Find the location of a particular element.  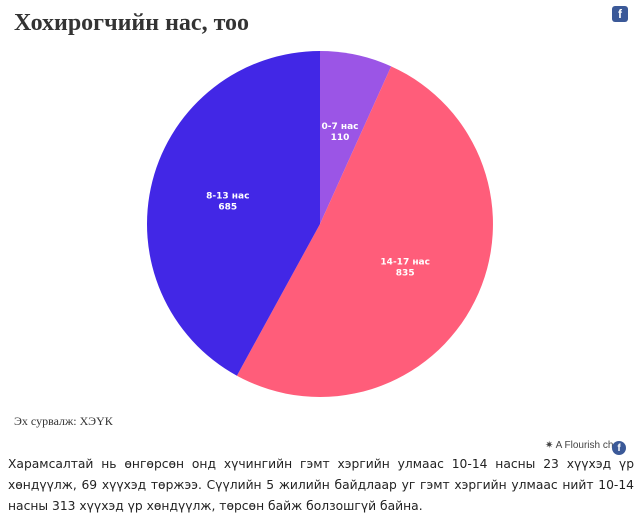

flourish-logo-icon: ✷ is located at coordinates (549, 445).